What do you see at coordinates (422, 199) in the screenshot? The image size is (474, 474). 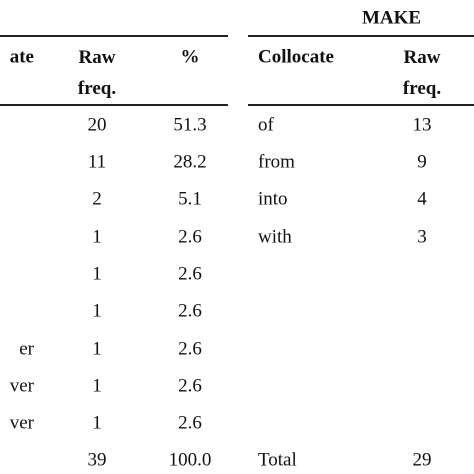 I see `freq-cell: 4` at bounding box center [422, 199].